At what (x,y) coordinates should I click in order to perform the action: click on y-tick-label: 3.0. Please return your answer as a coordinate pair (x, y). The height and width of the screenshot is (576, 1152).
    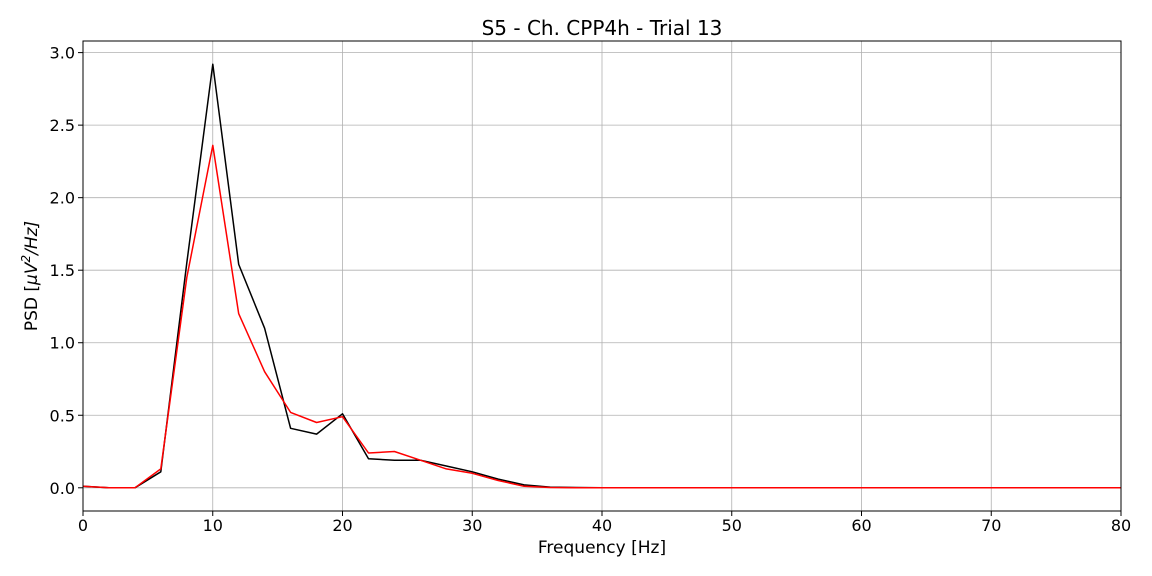
    Looking at the image, I should click on (62, 53).